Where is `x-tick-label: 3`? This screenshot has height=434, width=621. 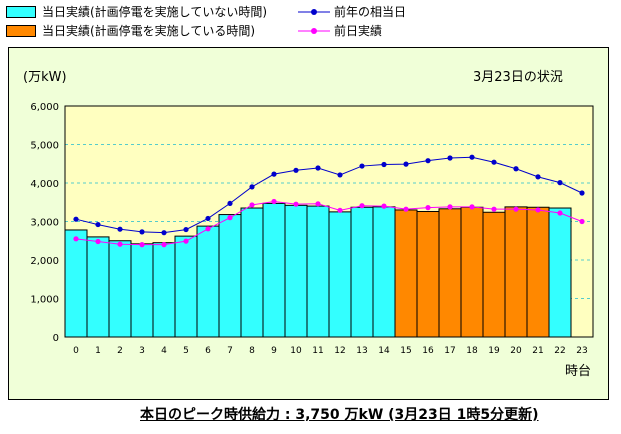 x-tick-label: 3 is located at coordinates (142, 351).